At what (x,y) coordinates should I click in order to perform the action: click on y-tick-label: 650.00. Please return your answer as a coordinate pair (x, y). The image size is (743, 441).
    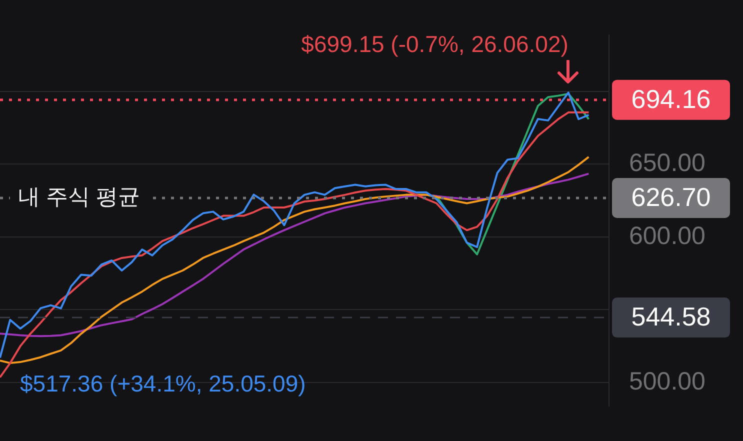
    Looking at the image, I should click on (667, 162).